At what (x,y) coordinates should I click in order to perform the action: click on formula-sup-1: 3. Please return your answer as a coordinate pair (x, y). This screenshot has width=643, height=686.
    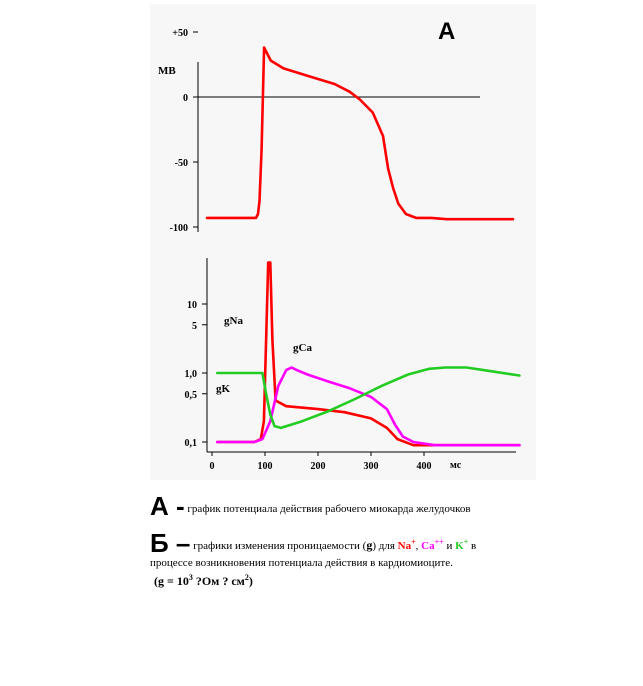
    Looking at the image, I should click on (190, 577).